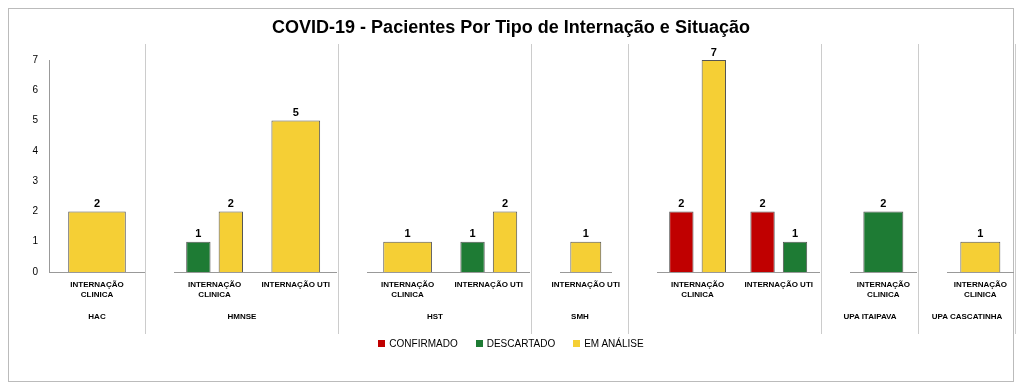 The height and width of the screenshot is (392, 1024). I want to click on y-tick-label: 3, so click(35, 180).